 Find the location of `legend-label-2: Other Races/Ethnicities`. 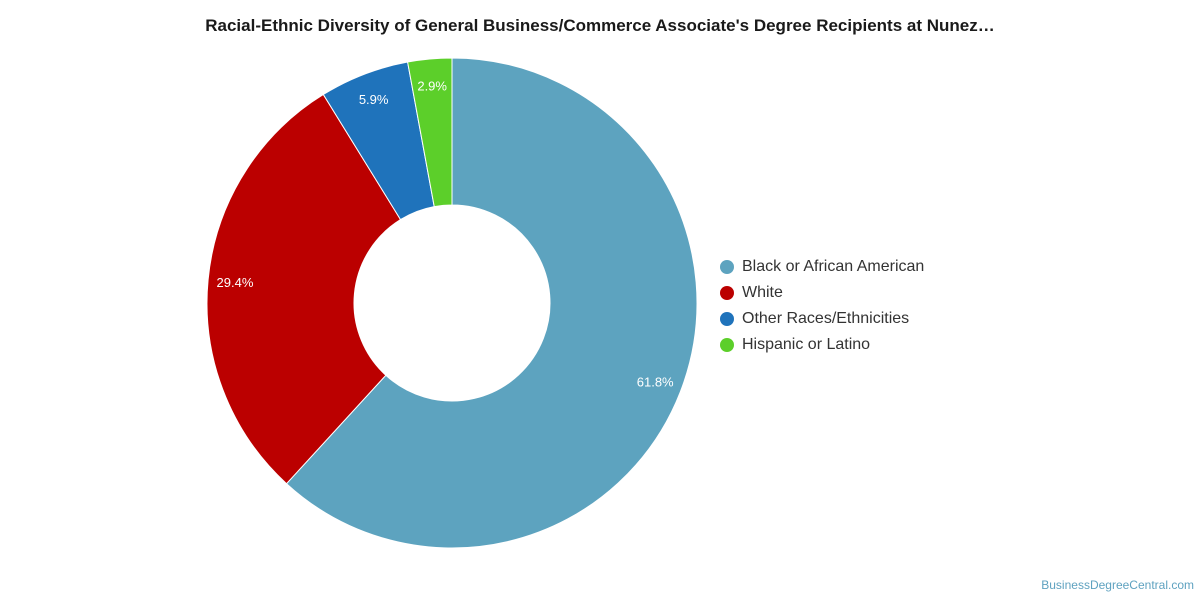

legend-label-2: Other Races/Ethnicities is located at coordinates (826, 318).